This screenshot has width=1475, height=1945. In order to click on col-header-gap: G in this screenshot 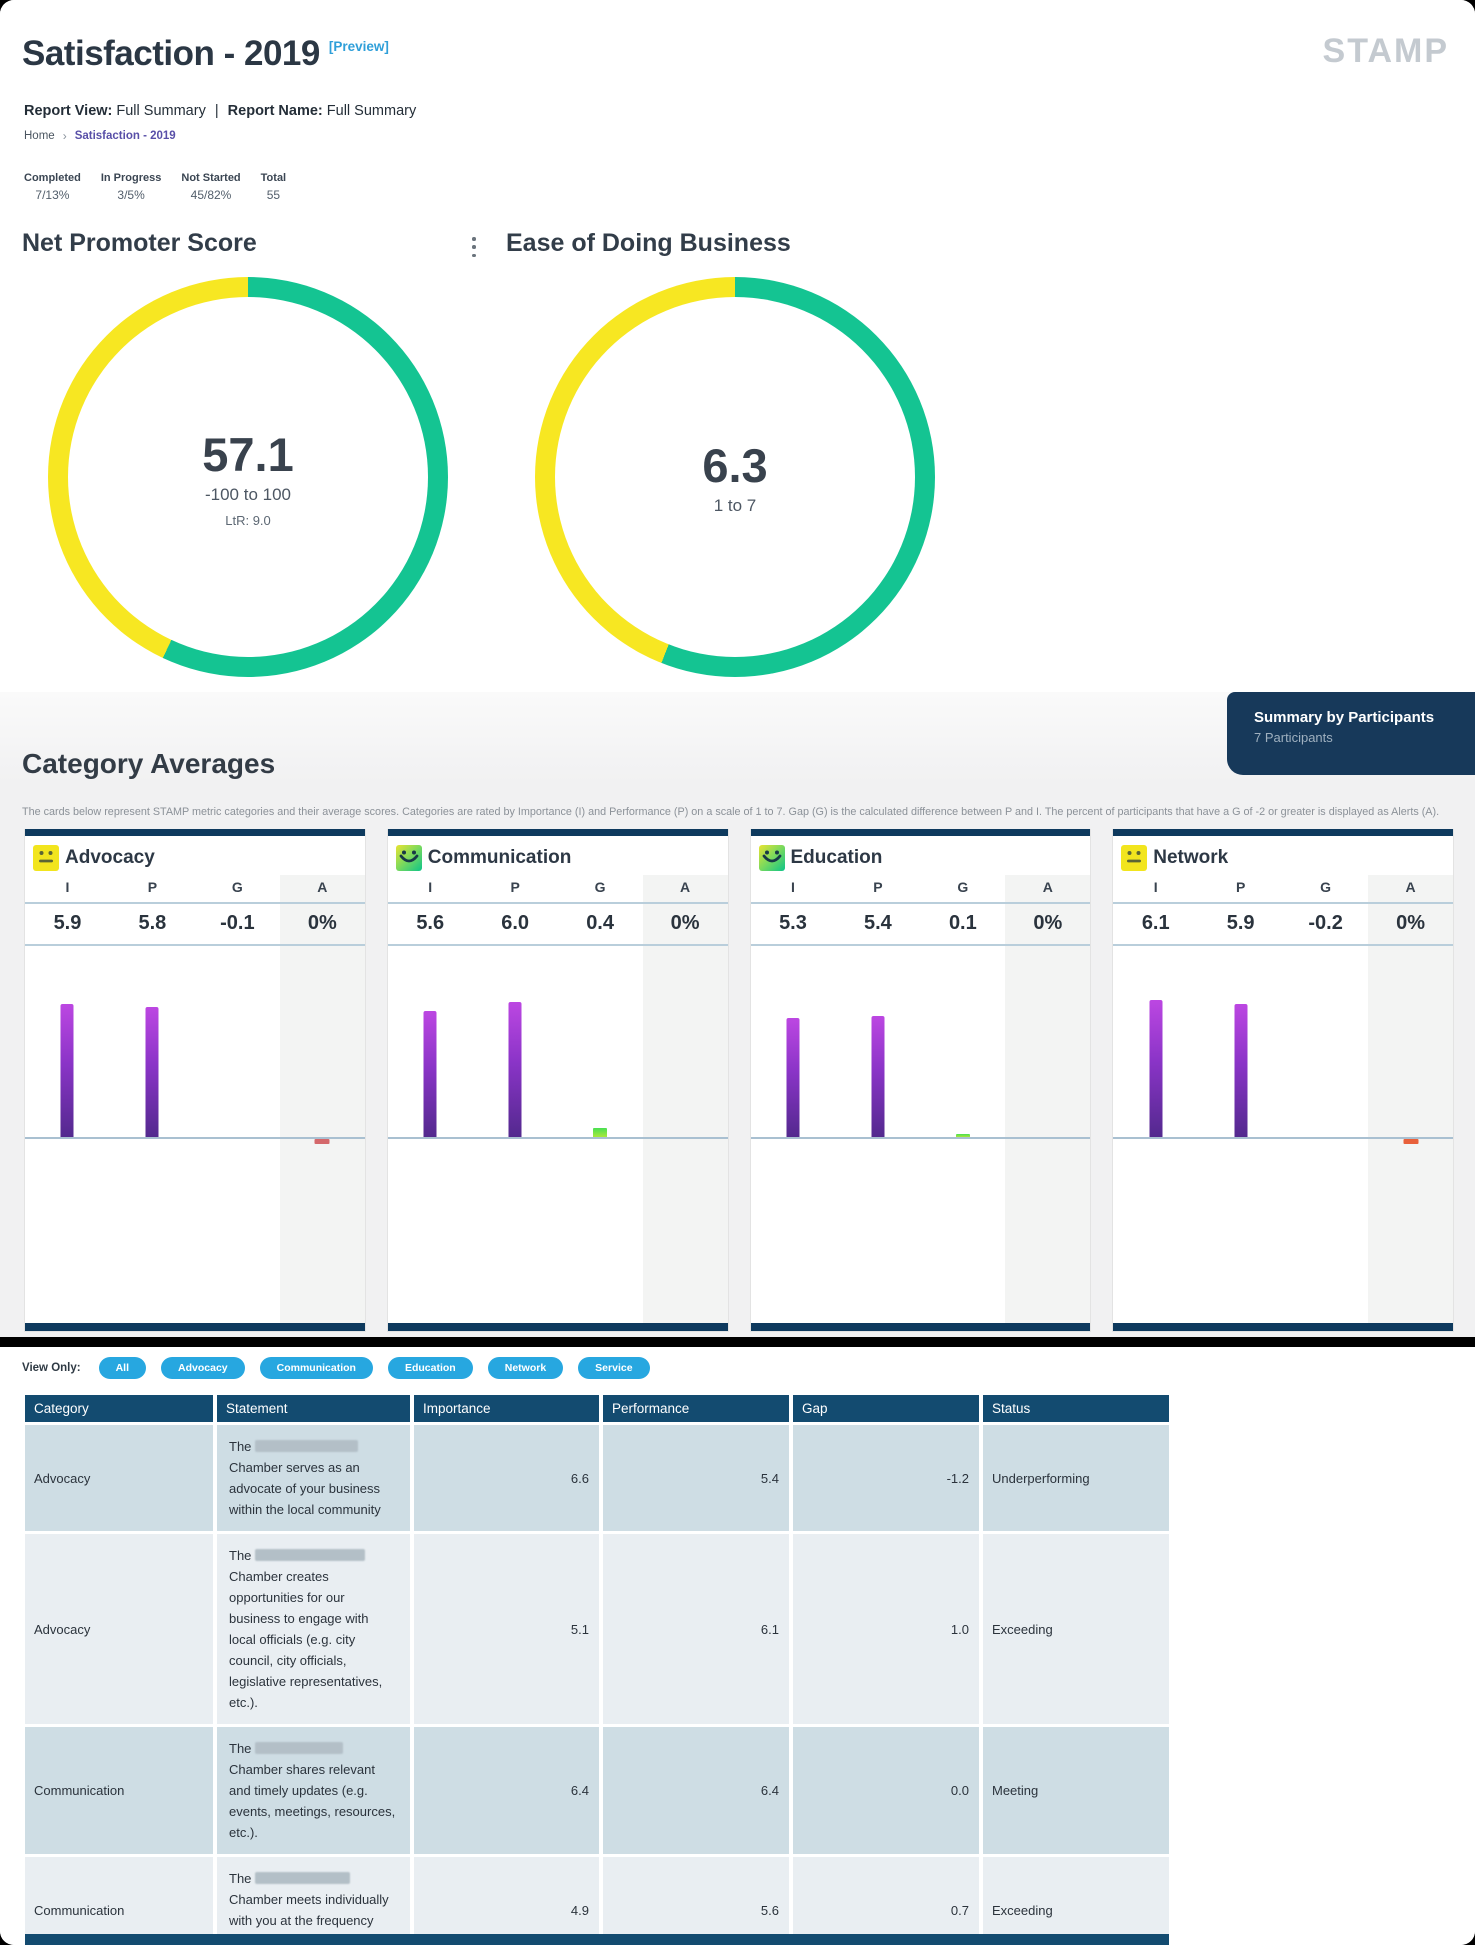, I will do `click(600, 887)`.